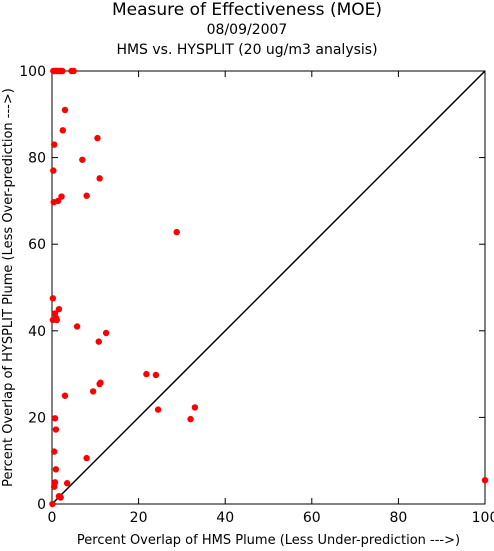  What do you see at coordinates (41, 505) in the screenshot?
I see `y-tick-label: 0` at bounding box center [41, 505].